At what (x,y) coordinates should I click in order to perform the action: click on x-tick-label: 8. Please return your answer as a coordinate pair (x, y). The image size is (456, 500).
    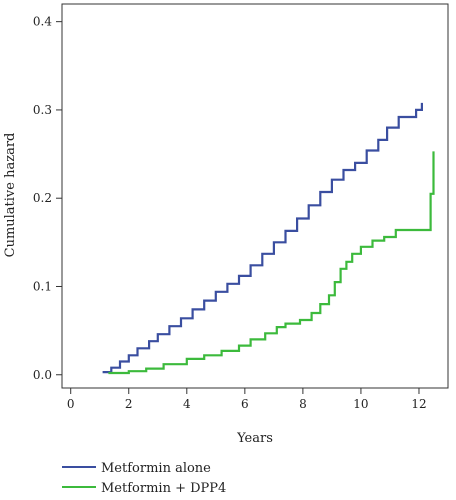
    Looking at the image, I should click on (303, 404).